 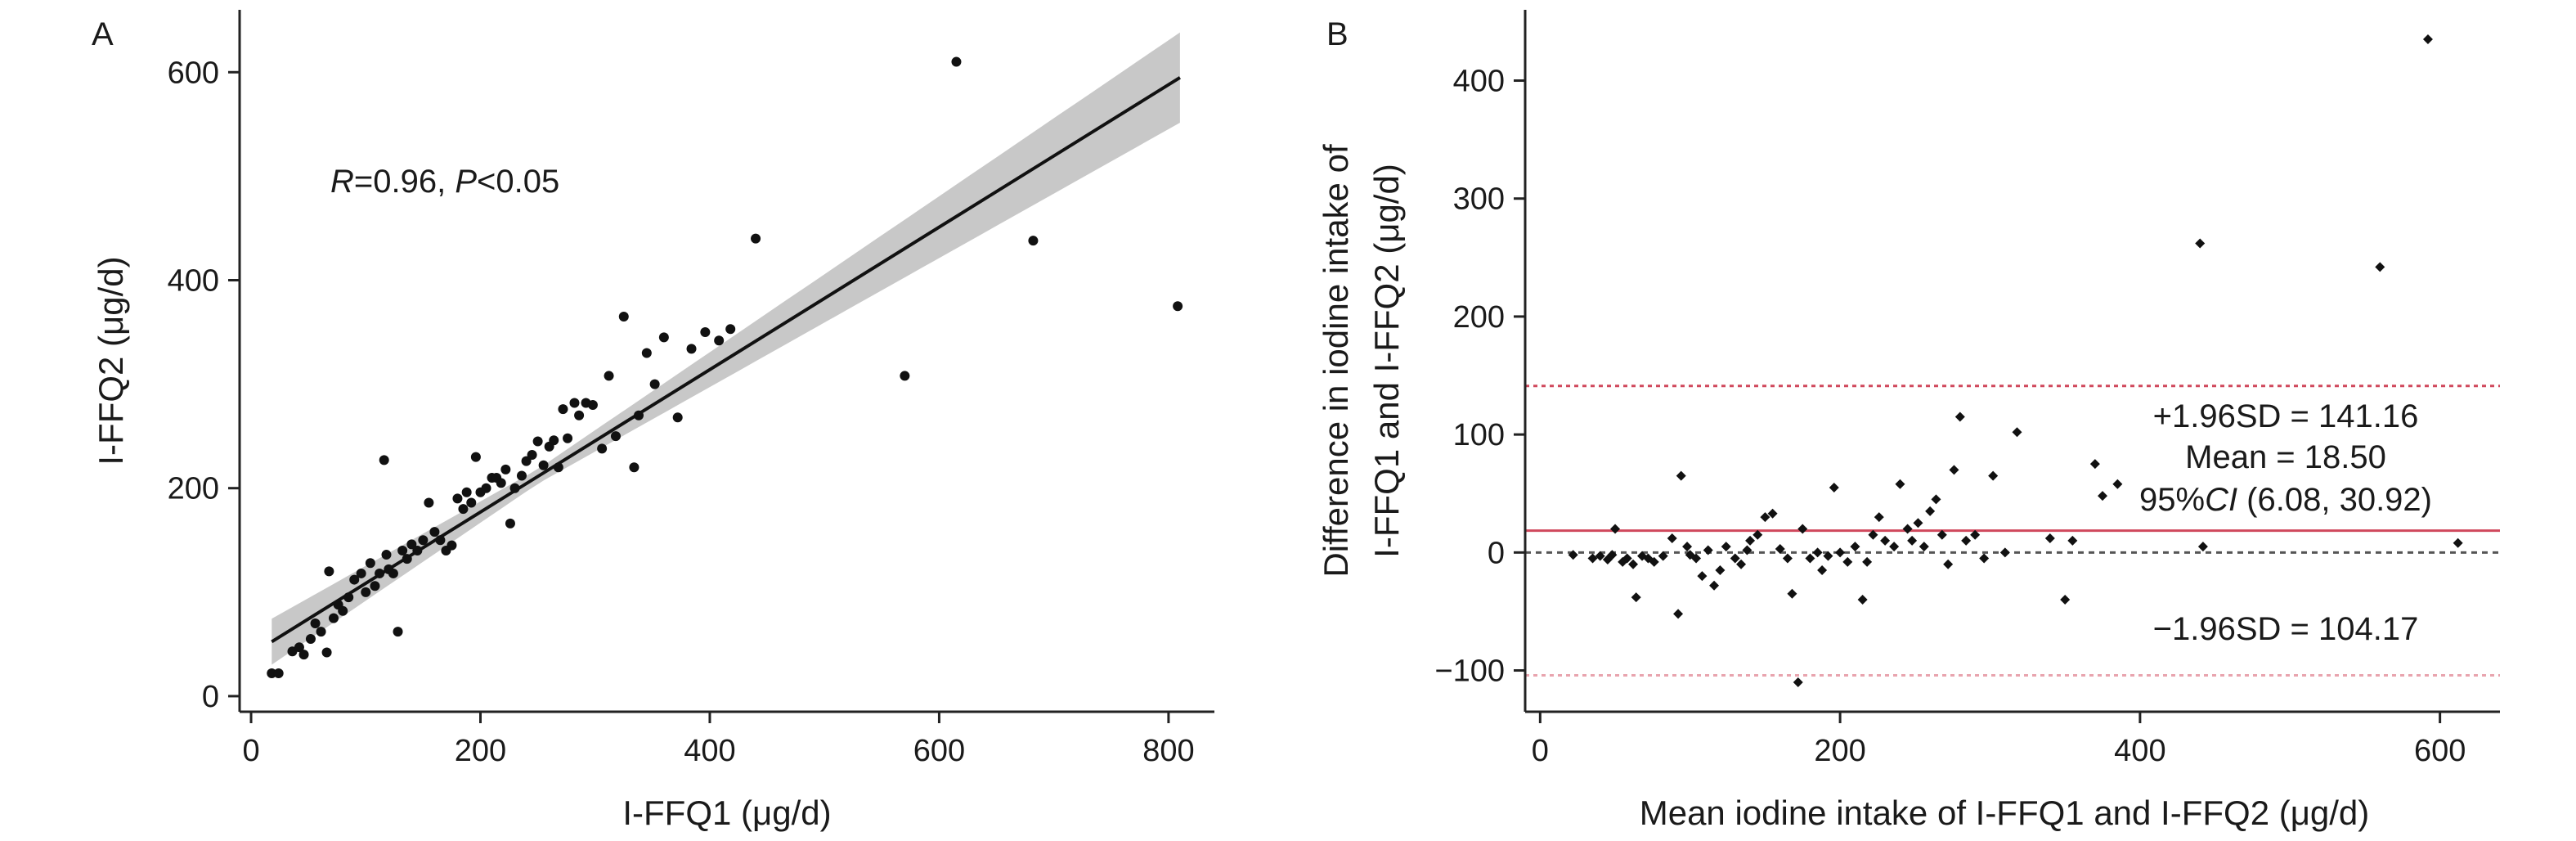 What do you see at coordinates (1387, 361) in the screenshot?
I see `y-axis-label-line2: I-FFQ1 and I-FFQ2 (μg/d)` at bounding box center [1387, 361].